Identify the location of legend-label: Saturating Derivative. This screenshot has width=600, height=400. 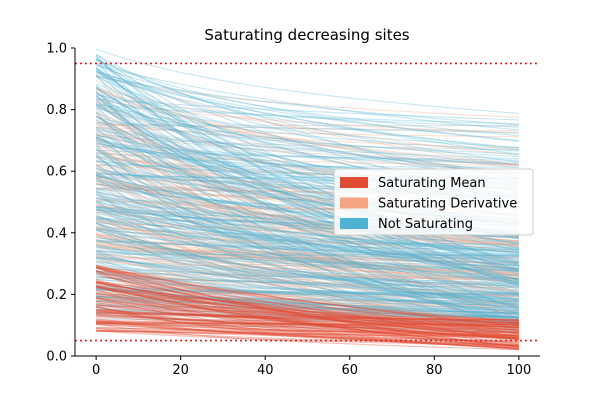
(447, 204).